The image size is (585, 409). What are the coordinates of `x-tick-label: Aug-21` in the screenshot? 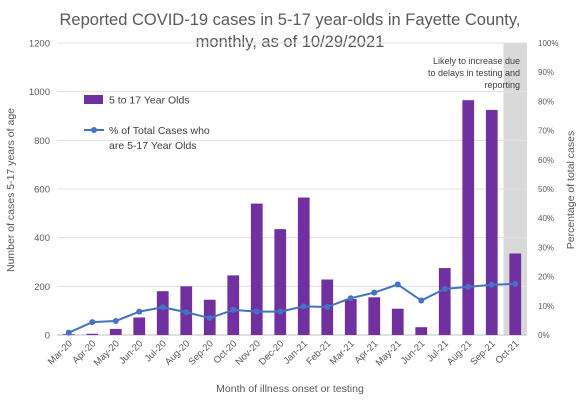 It's located at (459, 352).